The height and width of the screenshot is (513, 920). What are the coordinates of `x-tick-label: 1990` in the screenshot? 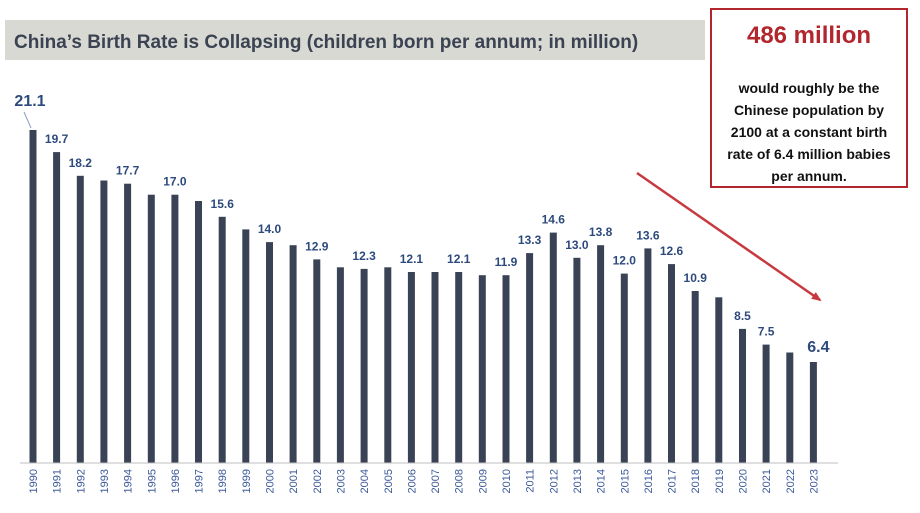 It's located at (34, 481).